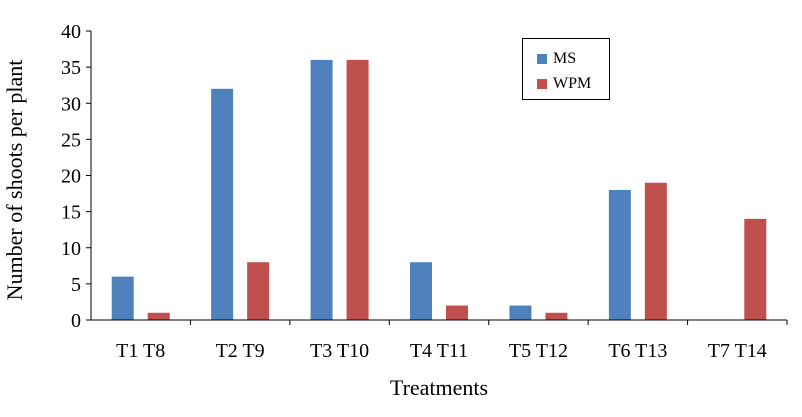 This screenshot has width=802, height=417. I want to click on legend-item-wpm: WPM, so click(564, 84).